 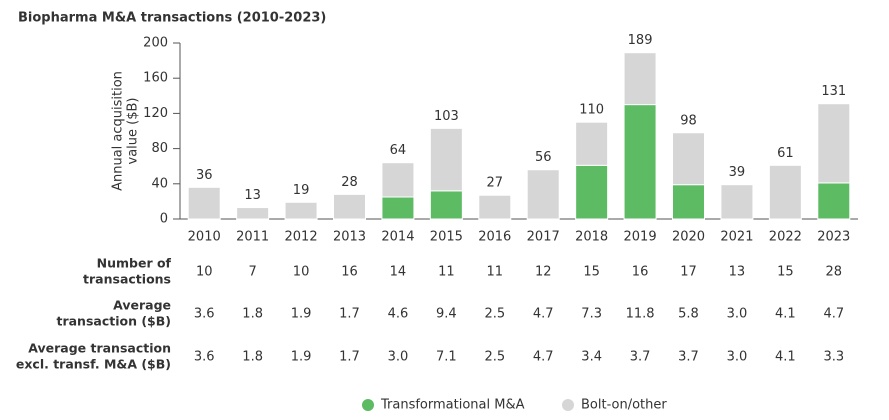 I want to click on y-axis-label: value ($B), so click(x=133, y=131).